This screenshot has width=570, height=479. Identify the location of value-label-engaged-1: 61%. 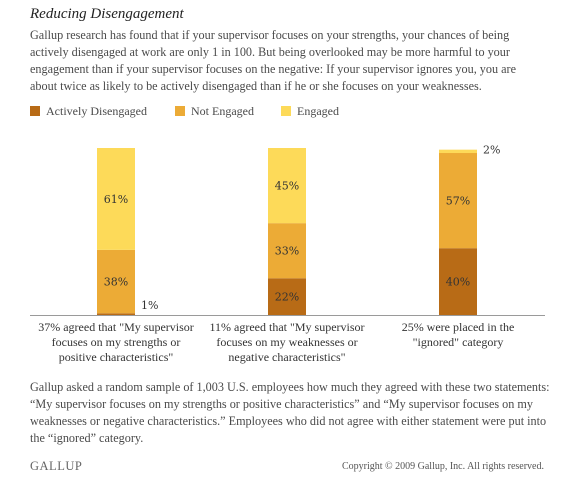
(116, 199).